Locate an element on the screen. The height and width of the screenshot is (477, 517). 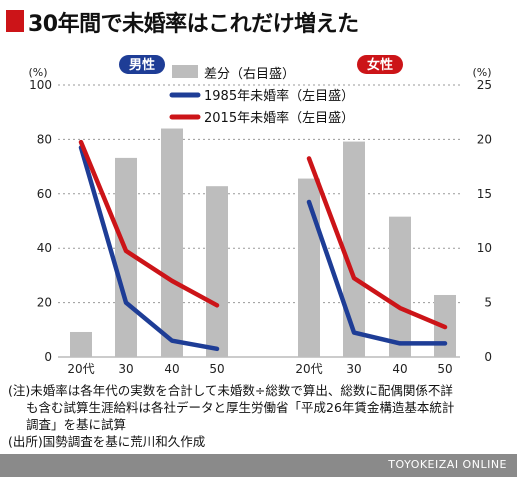
right-tick-label: 10 is located at coordinates (484, 248).